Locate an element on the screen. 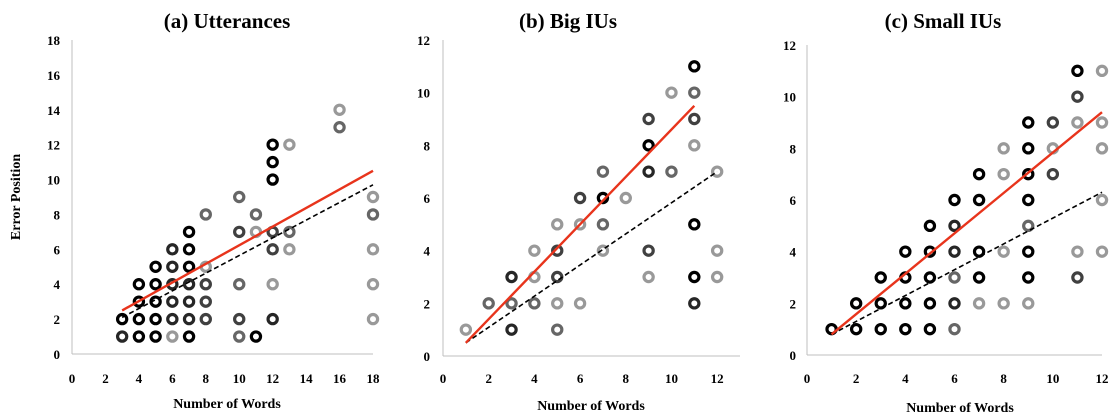 This screenshot has width=1119, height=415. chart-title: (b) Big IUs is located at coordinates (568, 21).